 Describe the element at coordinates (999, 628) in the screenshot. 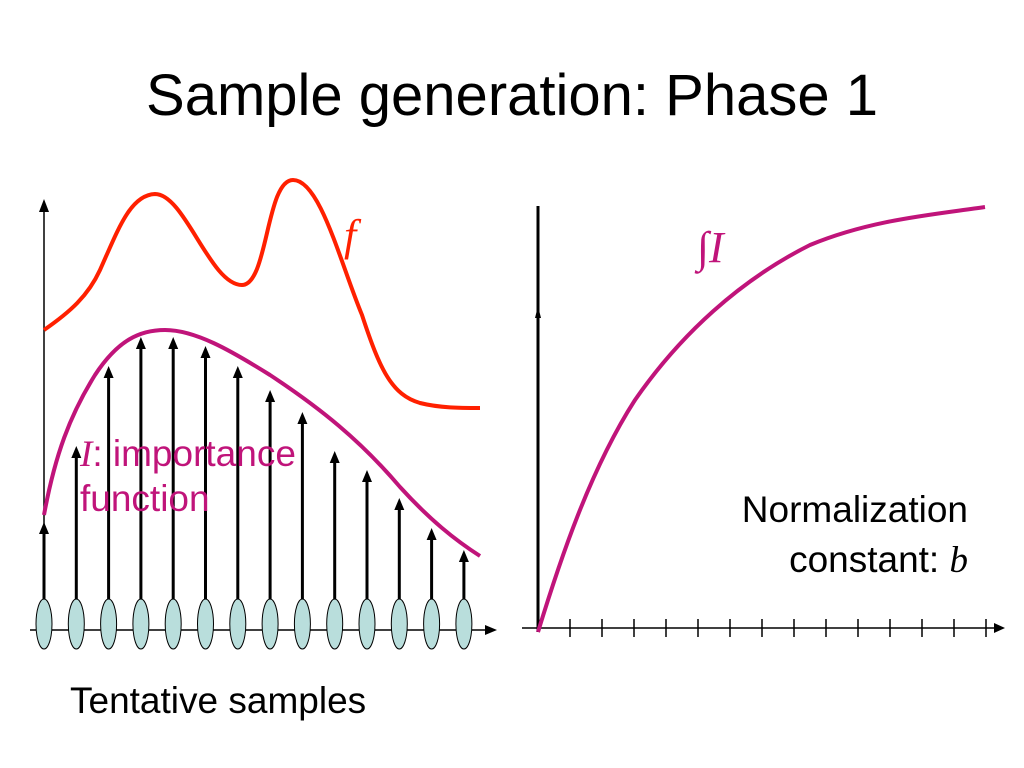

I see `right-x-axis-arrowhead` at that location.